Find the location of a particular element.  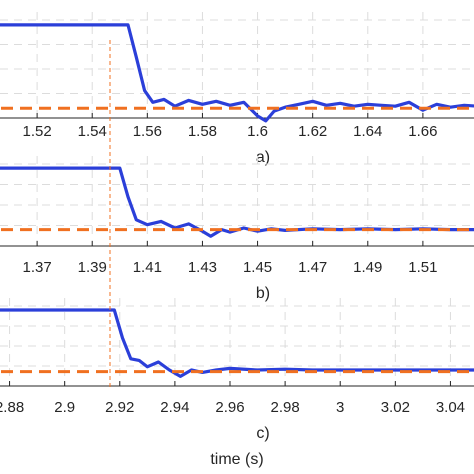

panel-2-tick-label-5: 2.98 is located at coordinates (285, 407).